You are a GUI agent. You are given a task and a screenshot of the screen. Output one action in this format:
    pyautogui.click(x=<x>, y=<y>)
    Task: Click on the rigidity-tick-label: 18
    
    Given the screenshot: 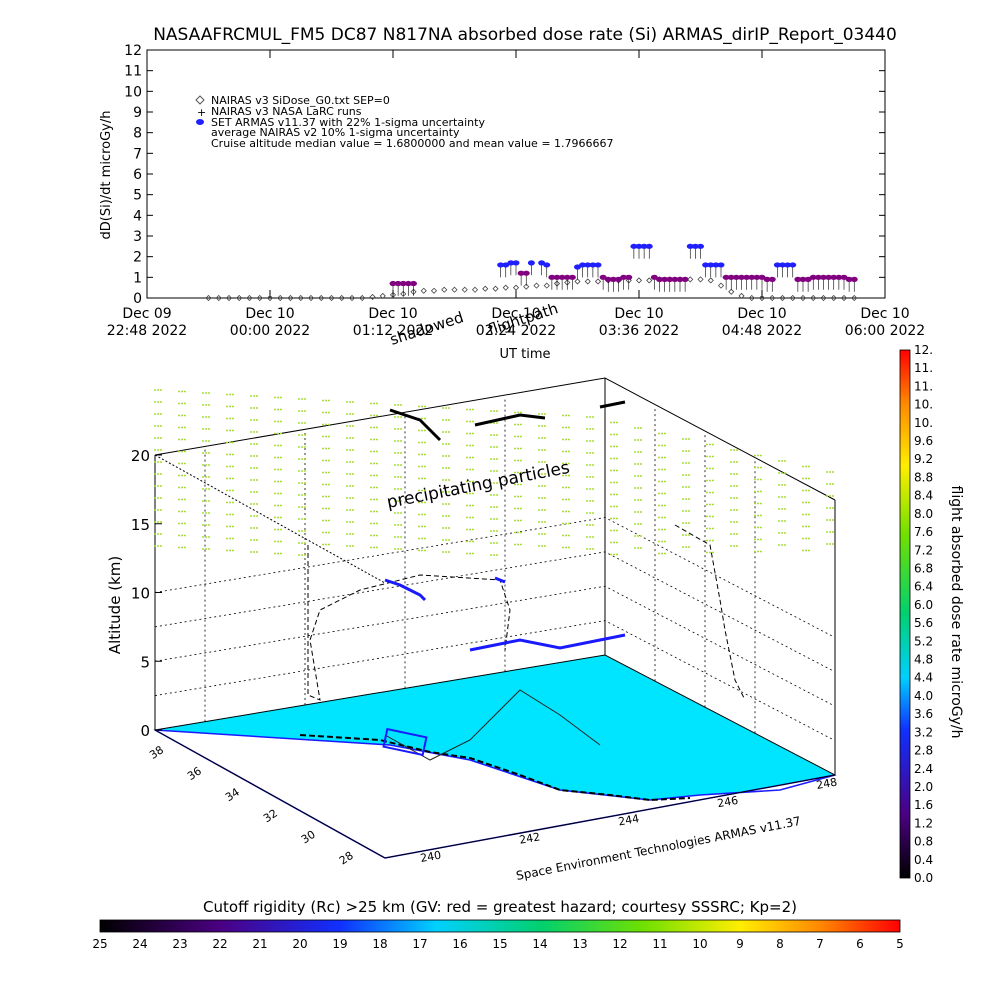 What is the action you would take?
    pyautogui.click(x=379, y=944)
    